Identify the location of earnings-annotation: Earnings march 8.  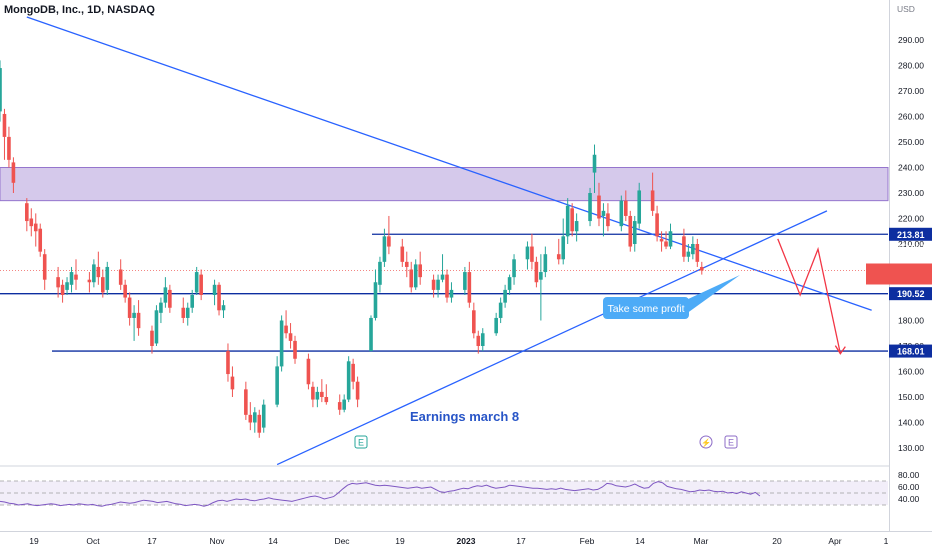
(464, 416).